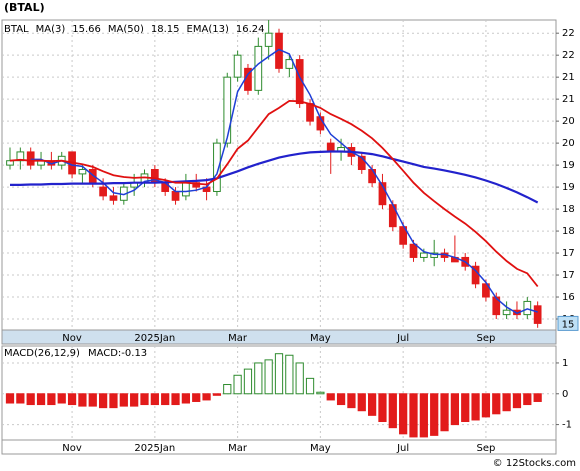 The image size is (580, 471). What do you see at coordinates (565, 394) in the screenshot?
I see `y-tick-label: 0` at bounding box center [565, 394].